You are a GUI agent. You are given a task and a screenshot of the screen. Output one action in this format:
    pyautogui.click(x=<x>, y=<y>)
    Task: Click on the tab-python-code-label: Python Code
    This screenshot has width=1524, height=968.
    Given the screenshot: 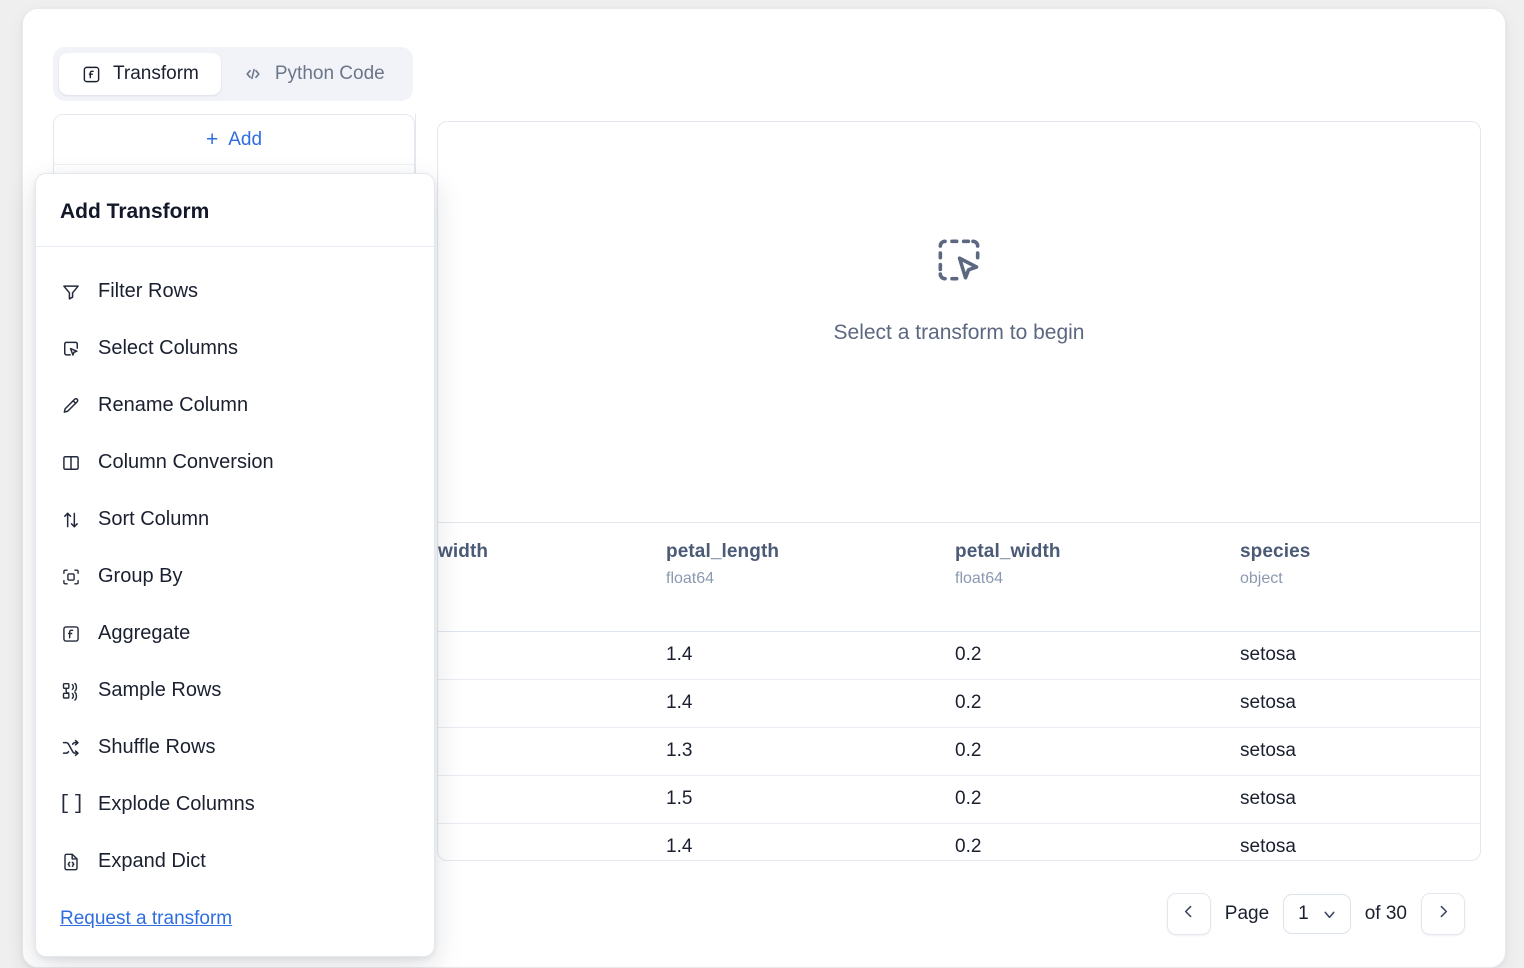 What is the action you would take?
    pyautogui.click(x=329, y=73)
    